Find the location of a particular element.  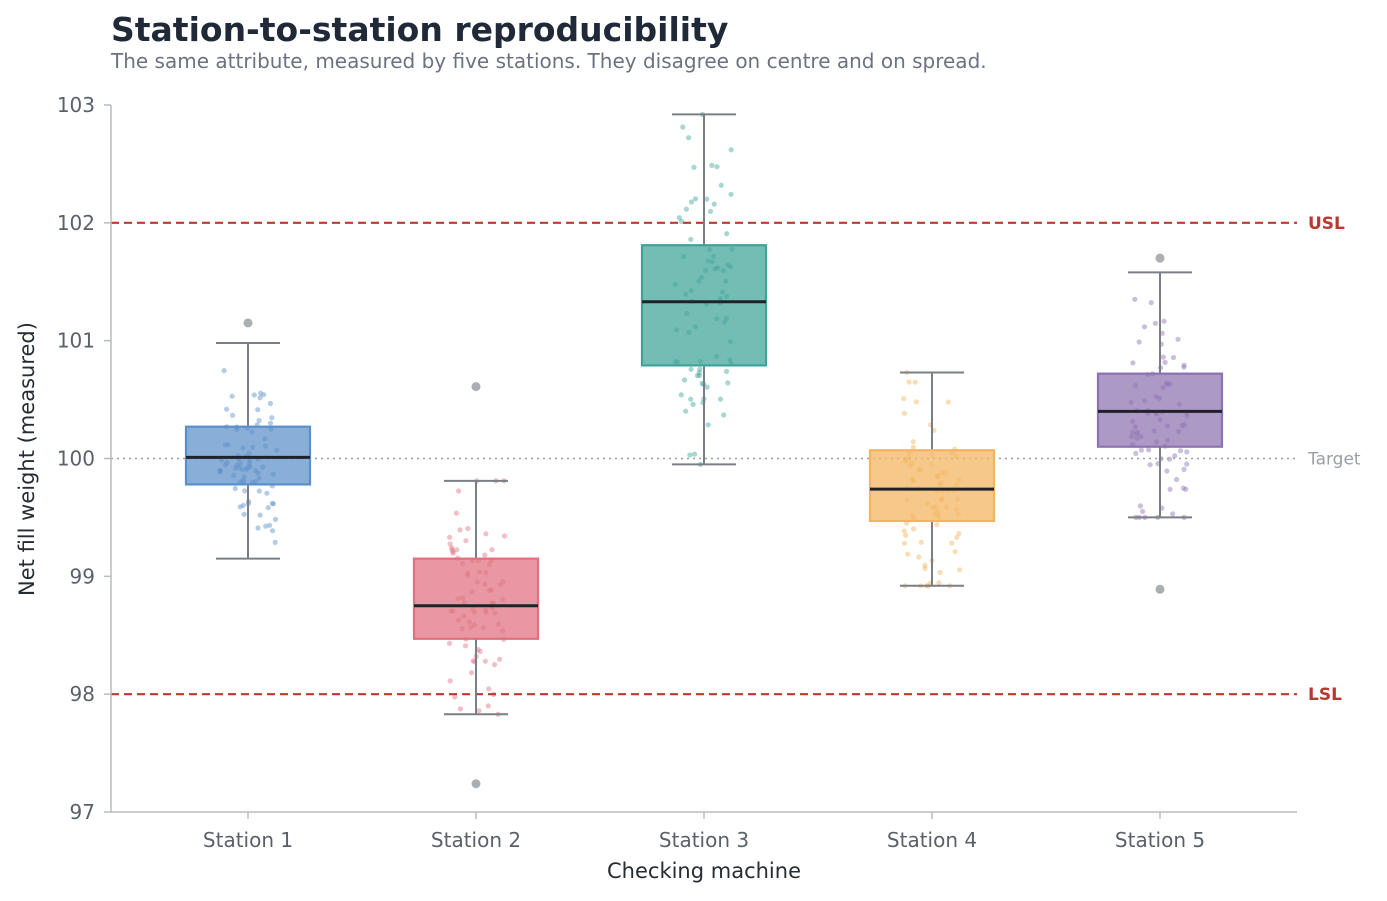

x-tick-label: Station 4 is located at coordinates (932, 840).